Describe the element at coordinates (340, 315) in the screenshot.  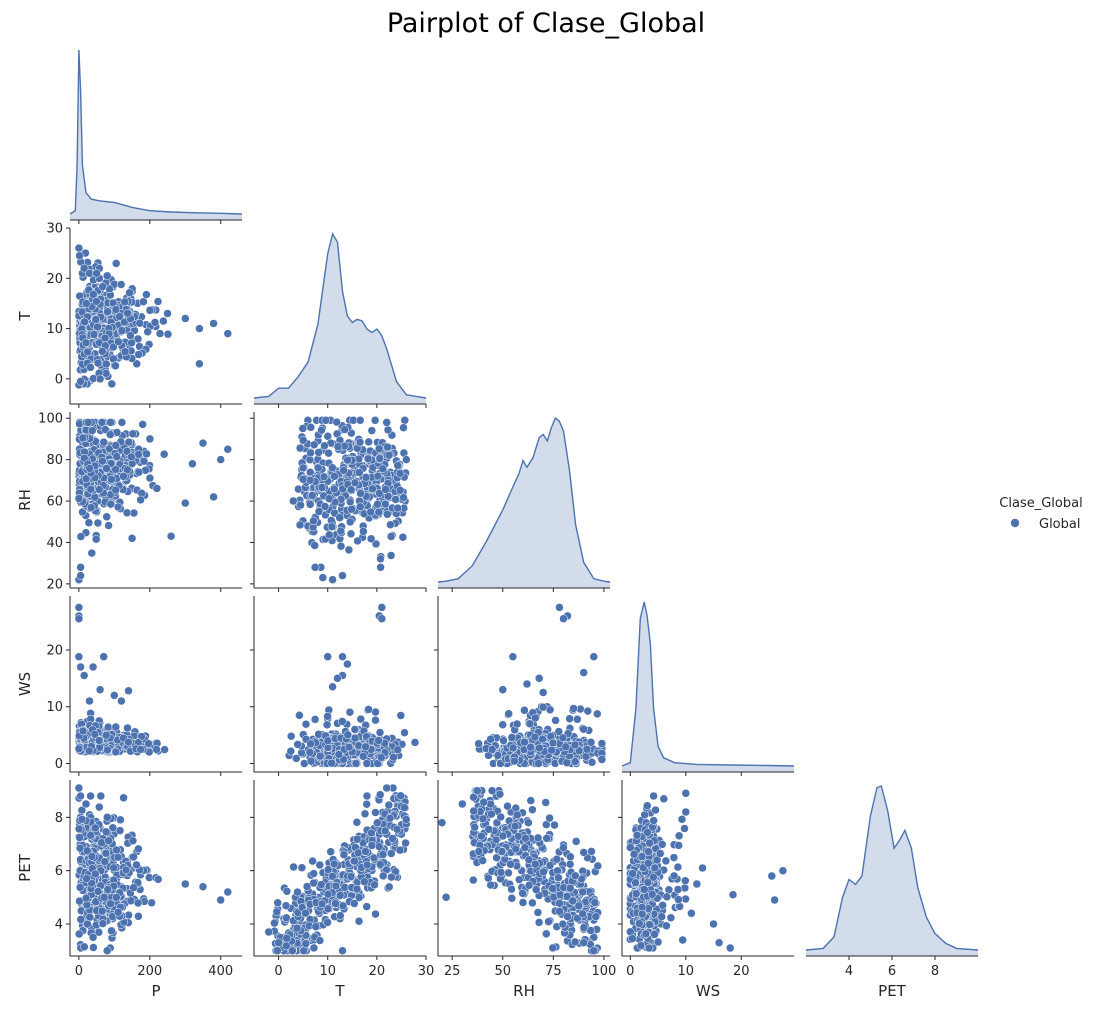
I see `kde-line-t` at that location.